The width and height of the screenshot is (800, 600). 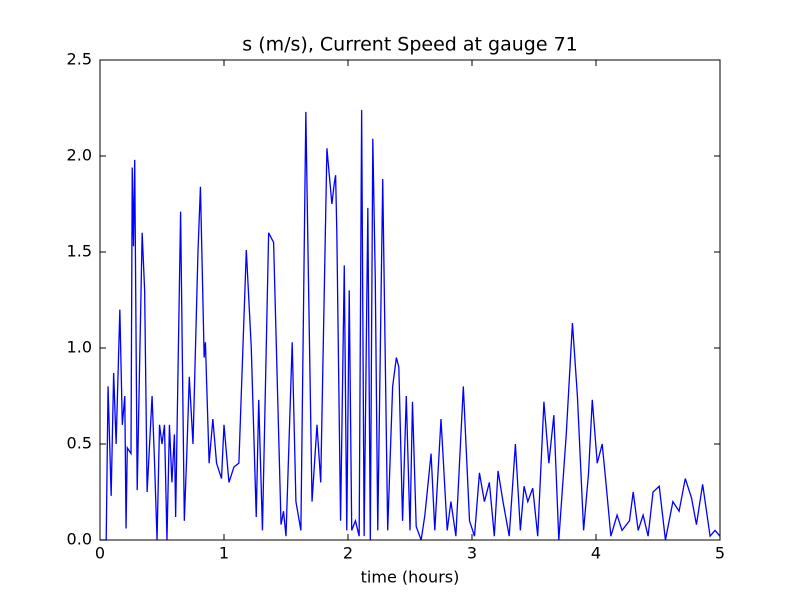 What do you see at coordinates (410, 577) in the screenshot?
I see `x-axis-label: time (hours)` at bounding box center [410, 577].